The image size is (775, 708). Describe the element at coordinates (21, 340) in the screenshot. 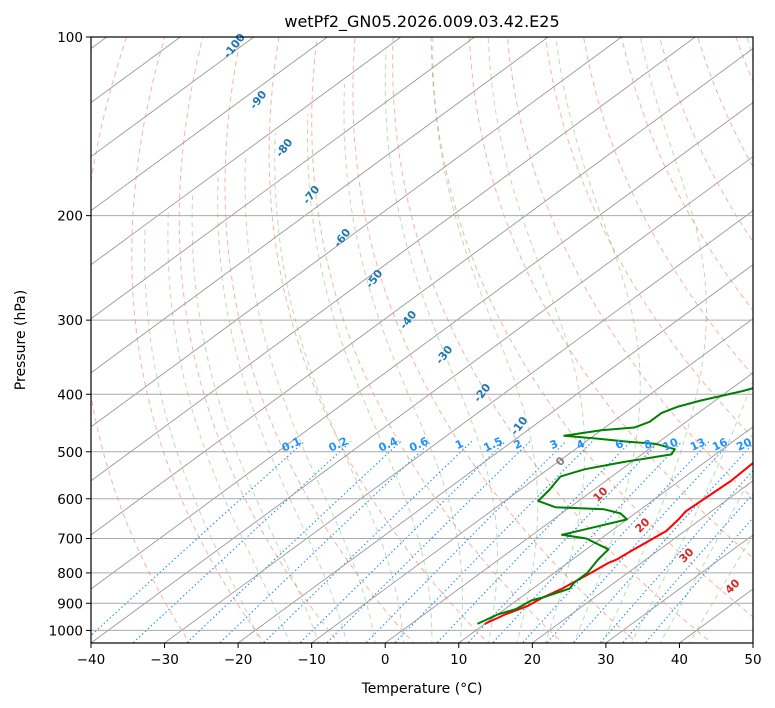

I see `y-axis-label: Pressure (hPa)` at that location.